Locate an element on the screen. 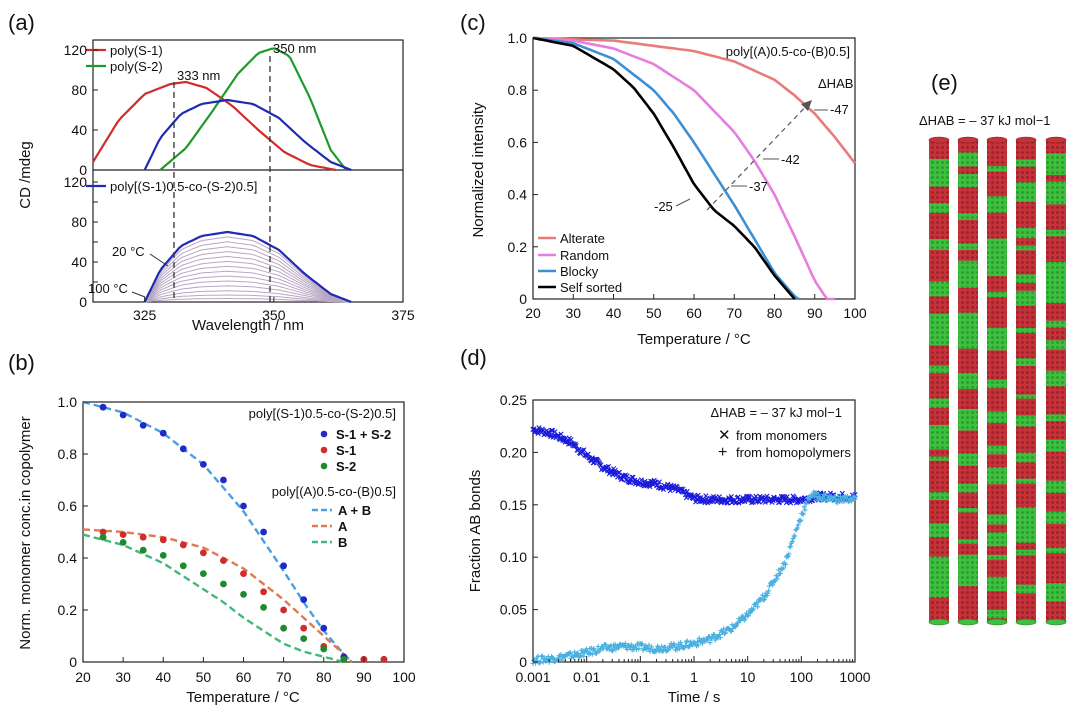  panel-d-xlabel: Time / s is located at coordinates (694, 697).